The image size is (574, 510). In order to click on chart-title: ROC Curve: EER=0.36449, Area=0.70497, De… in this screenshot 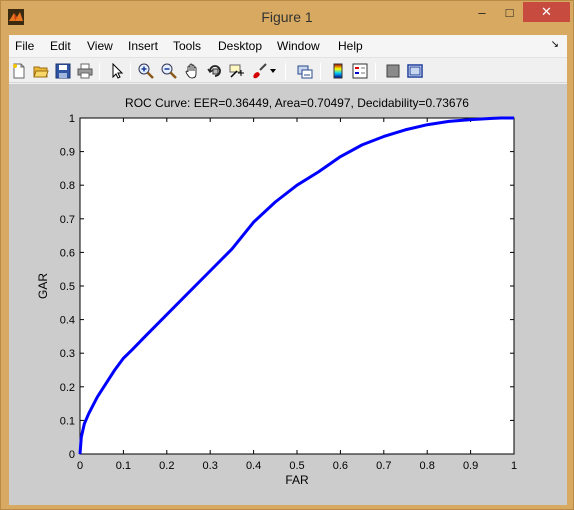, I will do `click(297, 103)`.